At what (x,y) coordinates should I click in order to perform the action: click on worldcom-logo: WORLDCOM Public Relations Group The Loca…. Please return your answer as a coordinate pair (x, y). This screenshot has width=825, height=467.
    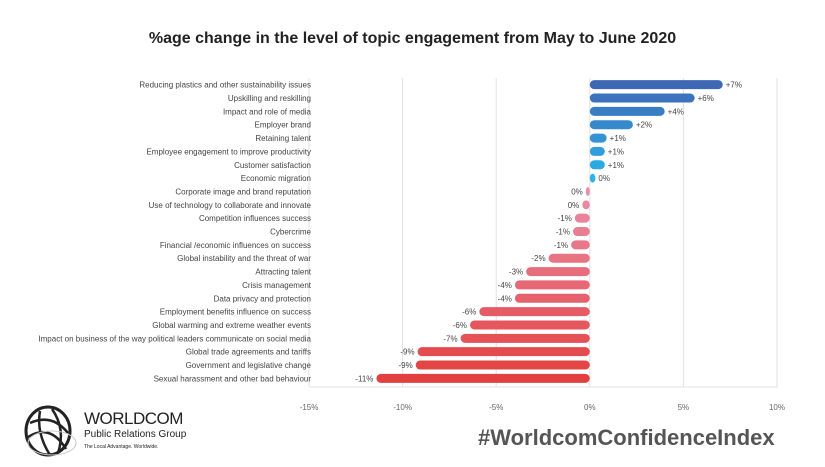
    Looking at the image, I should click on (122, 430).